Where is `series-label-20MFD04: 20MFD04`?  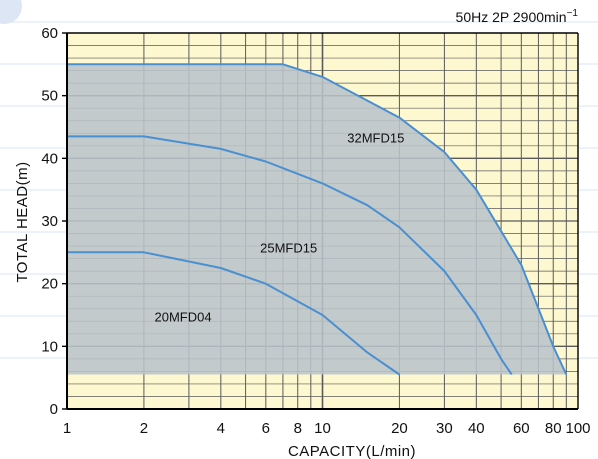 series-label-20MFD04: 20MFD04 is located at coordinates (182, 316).